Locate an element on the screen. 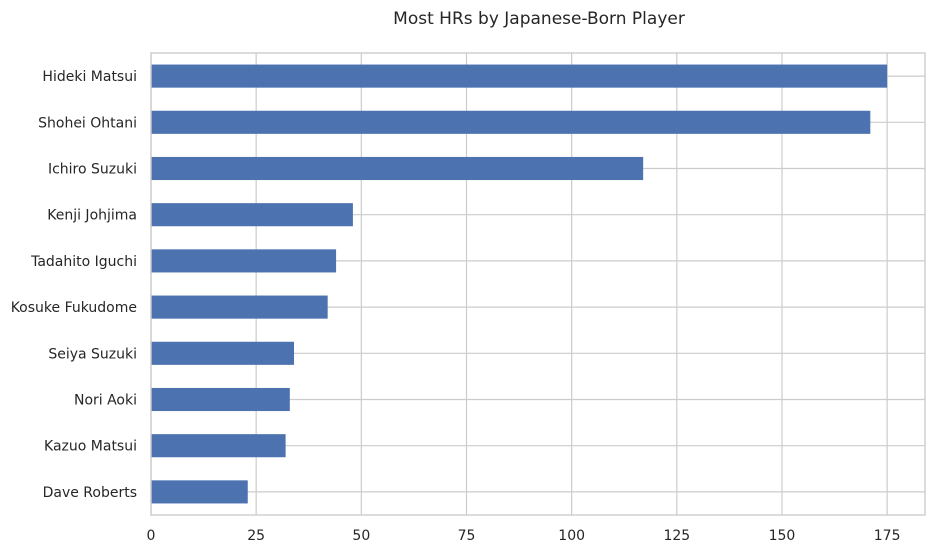  x-tick-label-100: 100 is located at coordinates (571, 536).